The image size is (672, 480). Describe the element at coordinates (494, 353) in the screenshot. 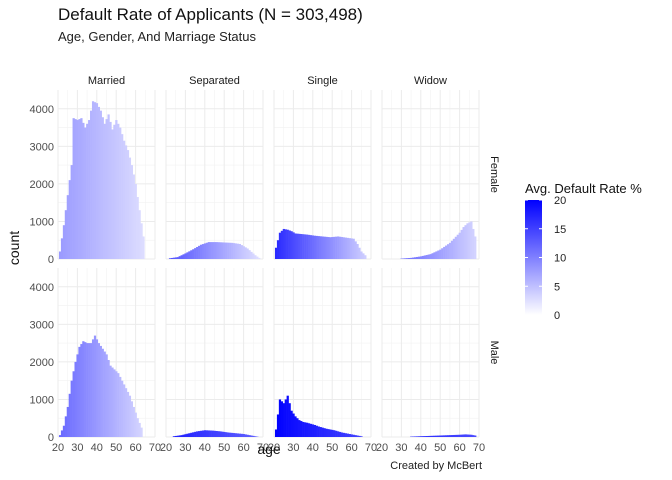

I see `facet-row-label: Male` at that location.